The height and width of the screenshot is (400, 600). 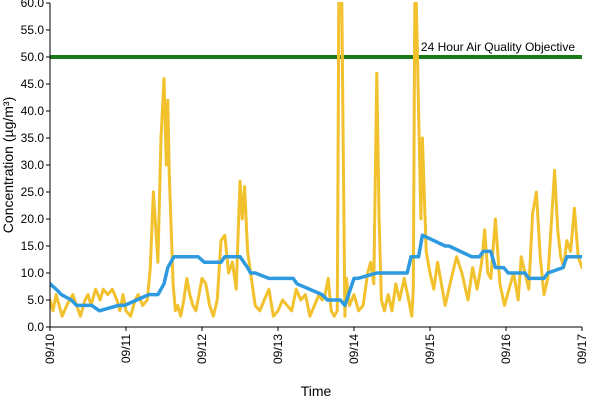 I want to click on y-tick-label: 55.0, so click(x=33, y=30).